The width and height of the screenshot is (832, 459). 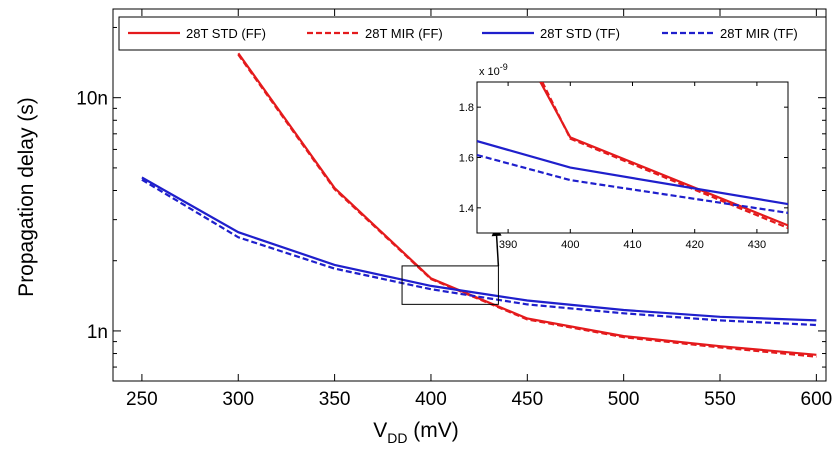 I want to click on x-tick-label: 400, so click(x=431, y=399).